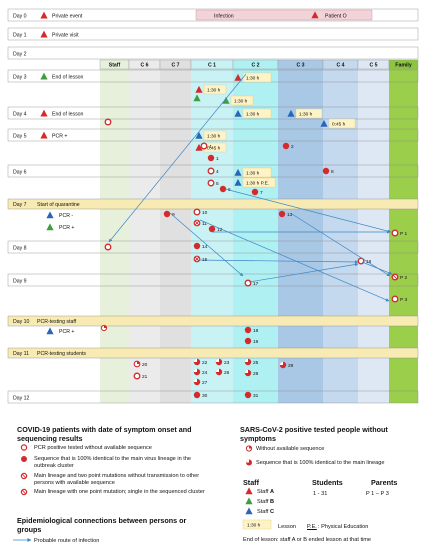  I want to click on column-header-2: C 6, so click(144, 66).